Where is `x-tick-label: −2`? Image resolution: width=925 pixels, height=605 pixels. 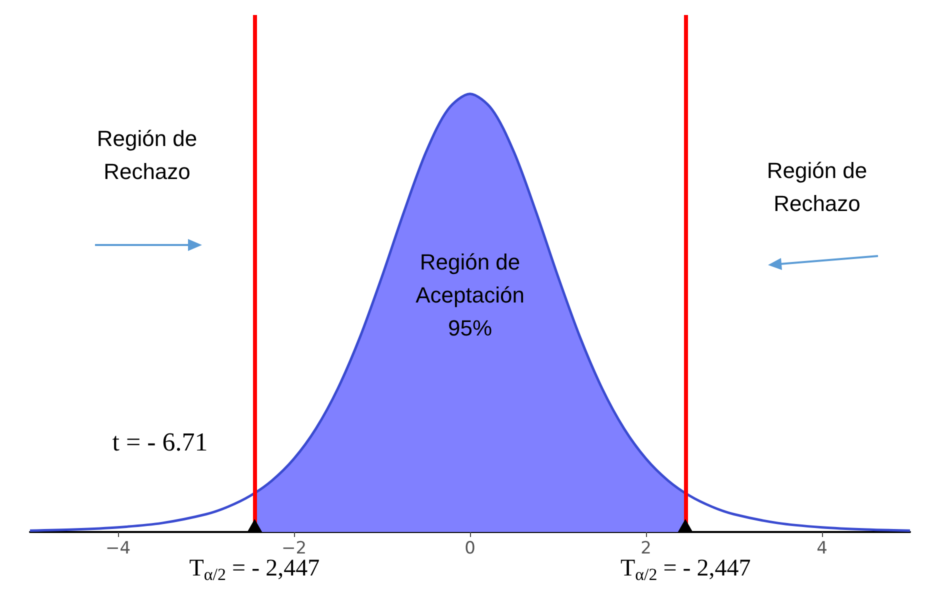 x-tick-label: −2 is located at coordinates (294, 548).